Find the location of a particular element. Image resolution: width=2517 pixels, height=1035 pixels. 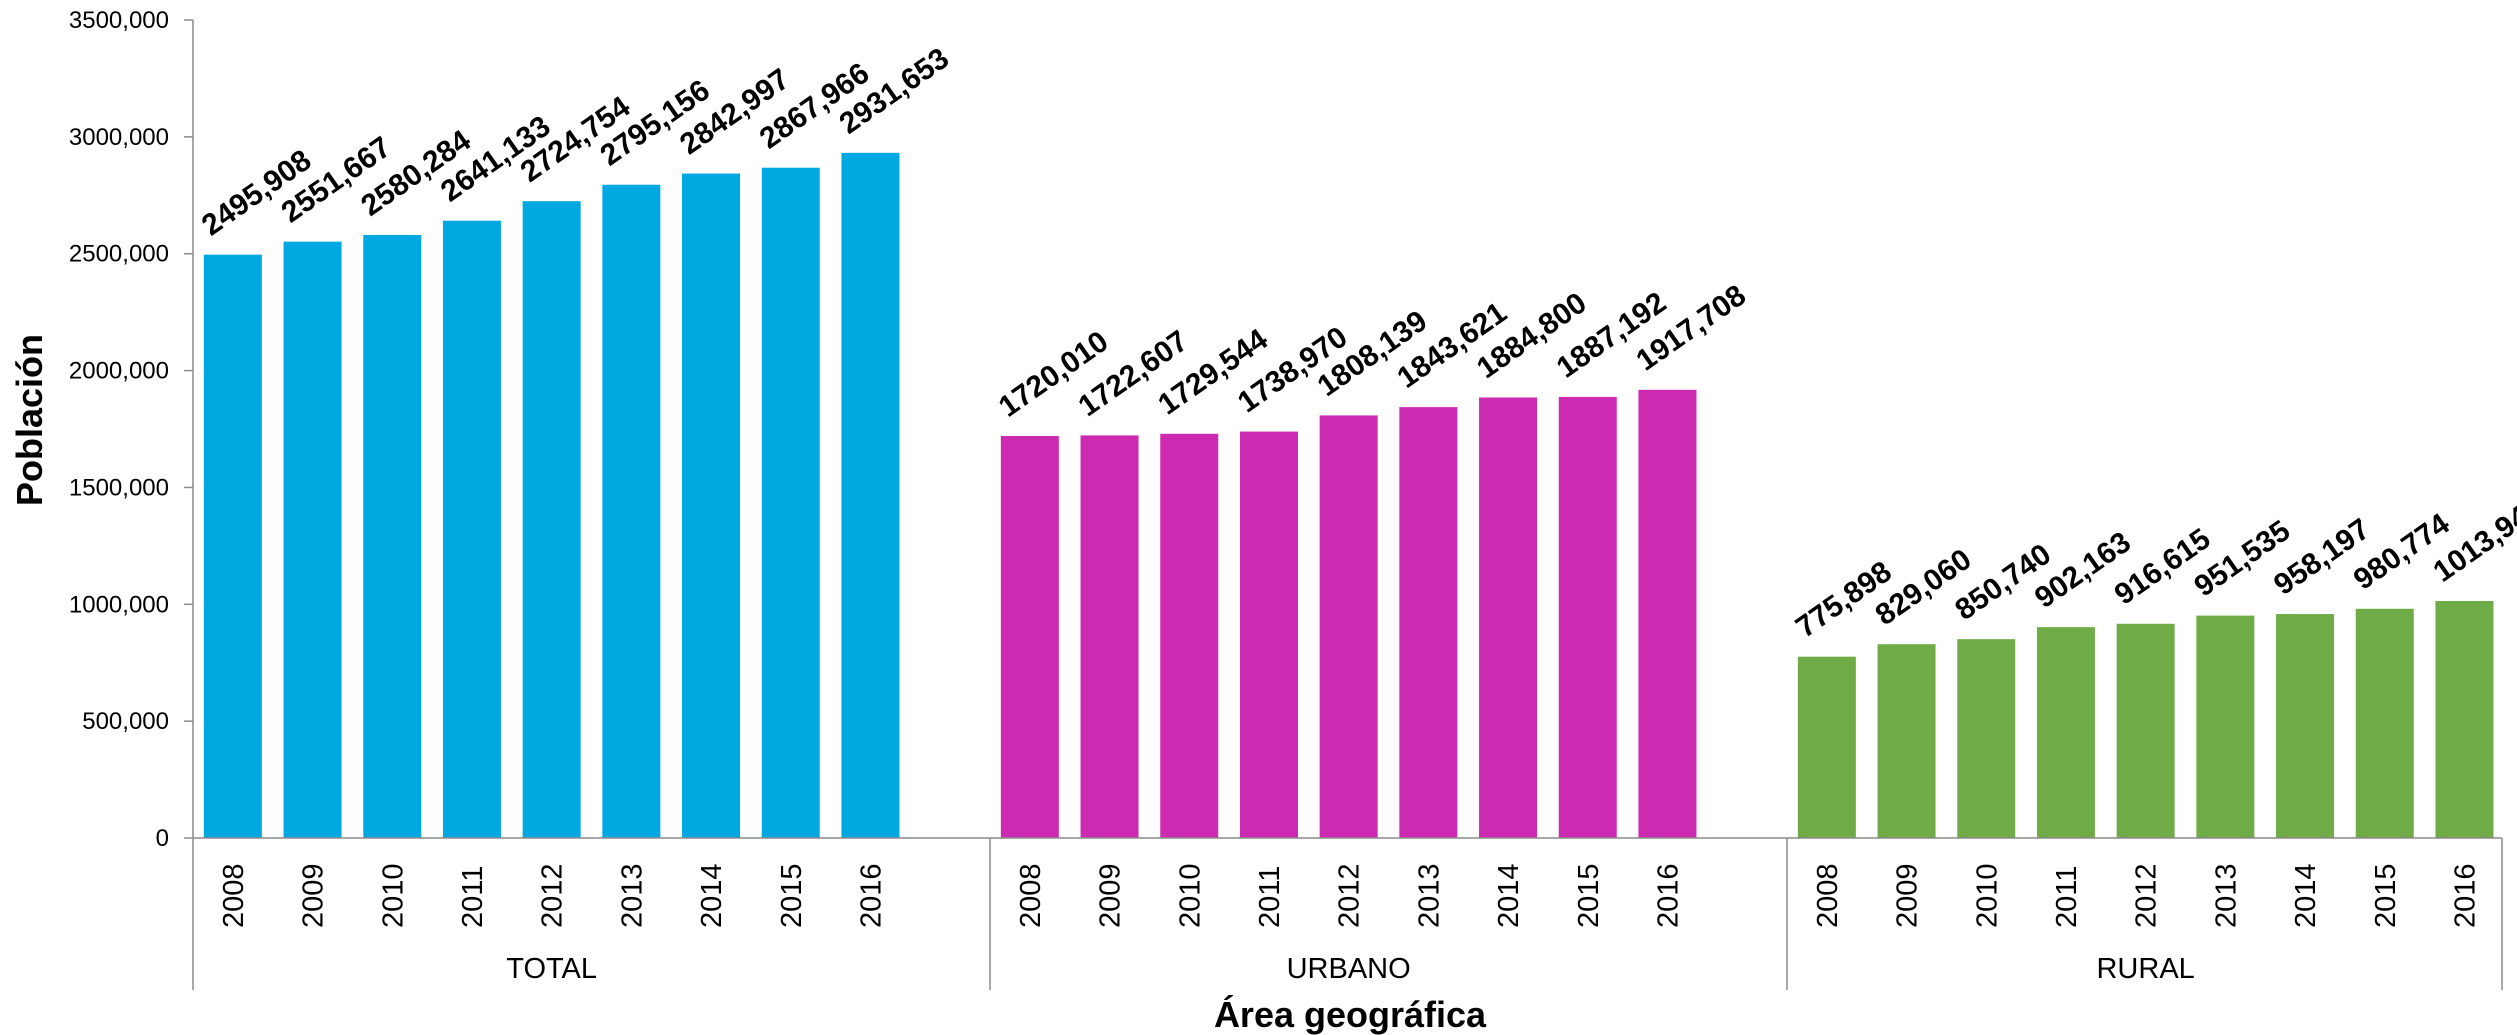

y-axis-title: Población is located at coordinates (29, 420).